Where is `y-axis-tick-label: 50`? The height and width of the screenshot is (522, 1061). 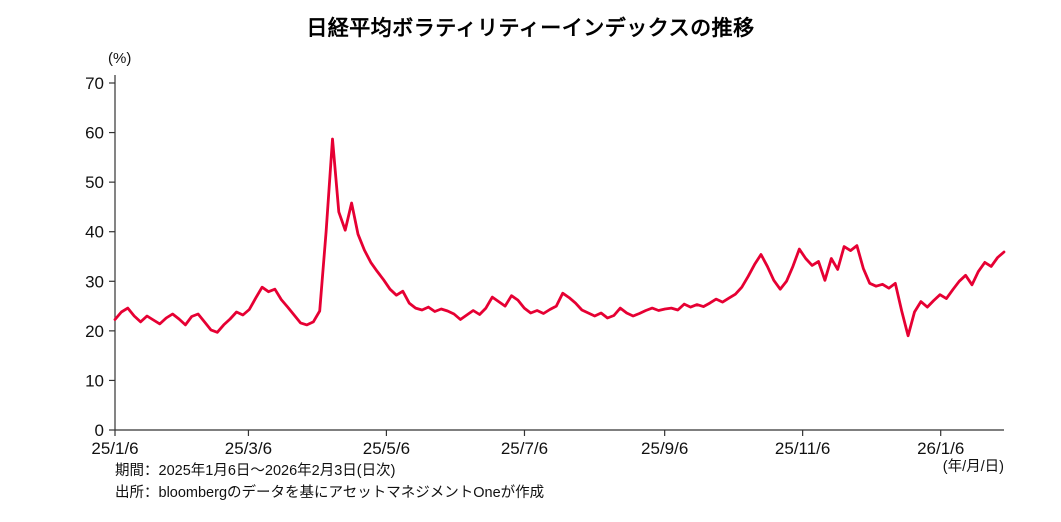 y-axis-tick-label: 50 is located at coordinates (94, 182).